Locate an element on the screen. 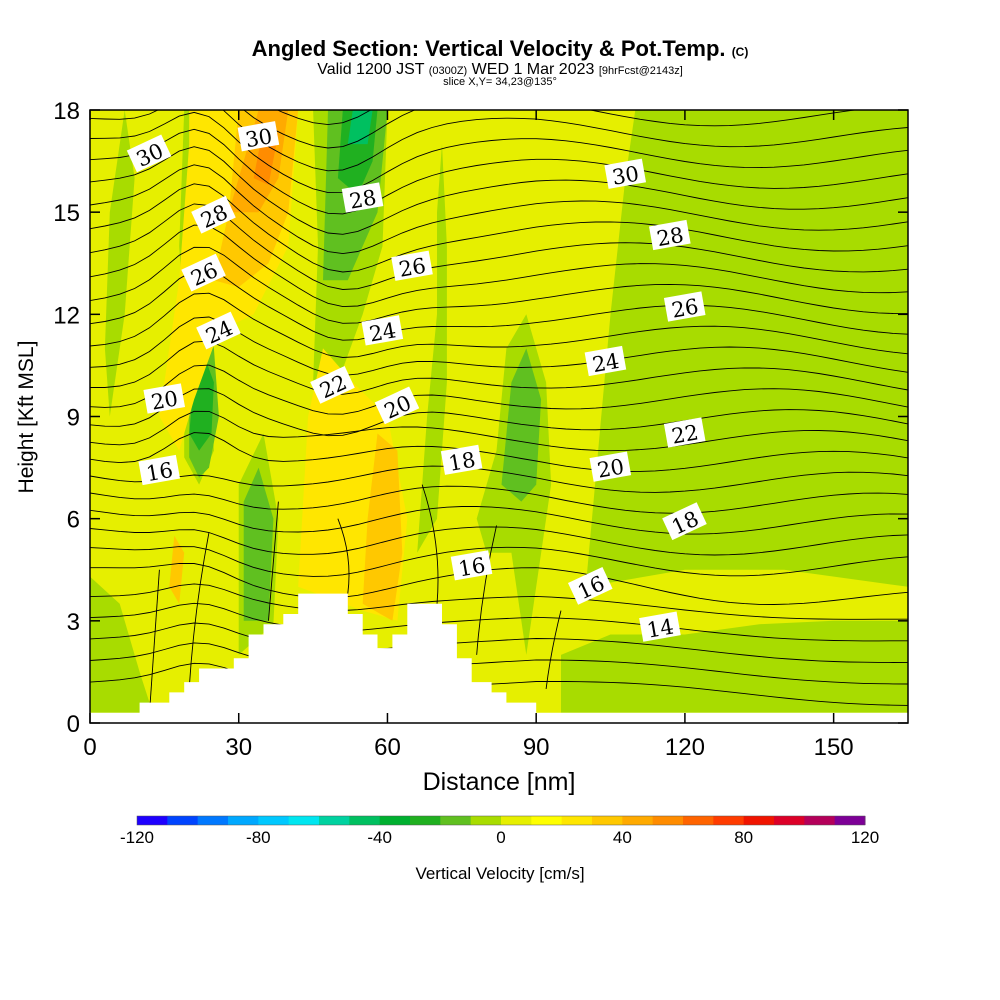  y-tick-label: 18 is located at coordinates (66, 111).